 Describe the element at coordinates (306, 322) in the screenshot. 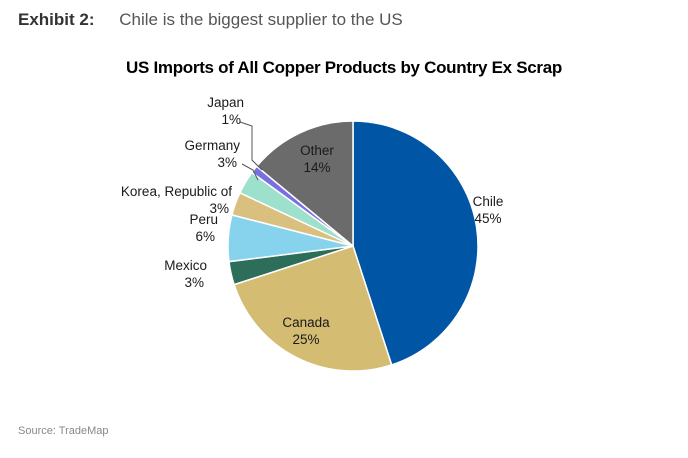

I see `slice-label-canada: Canada` at that location.